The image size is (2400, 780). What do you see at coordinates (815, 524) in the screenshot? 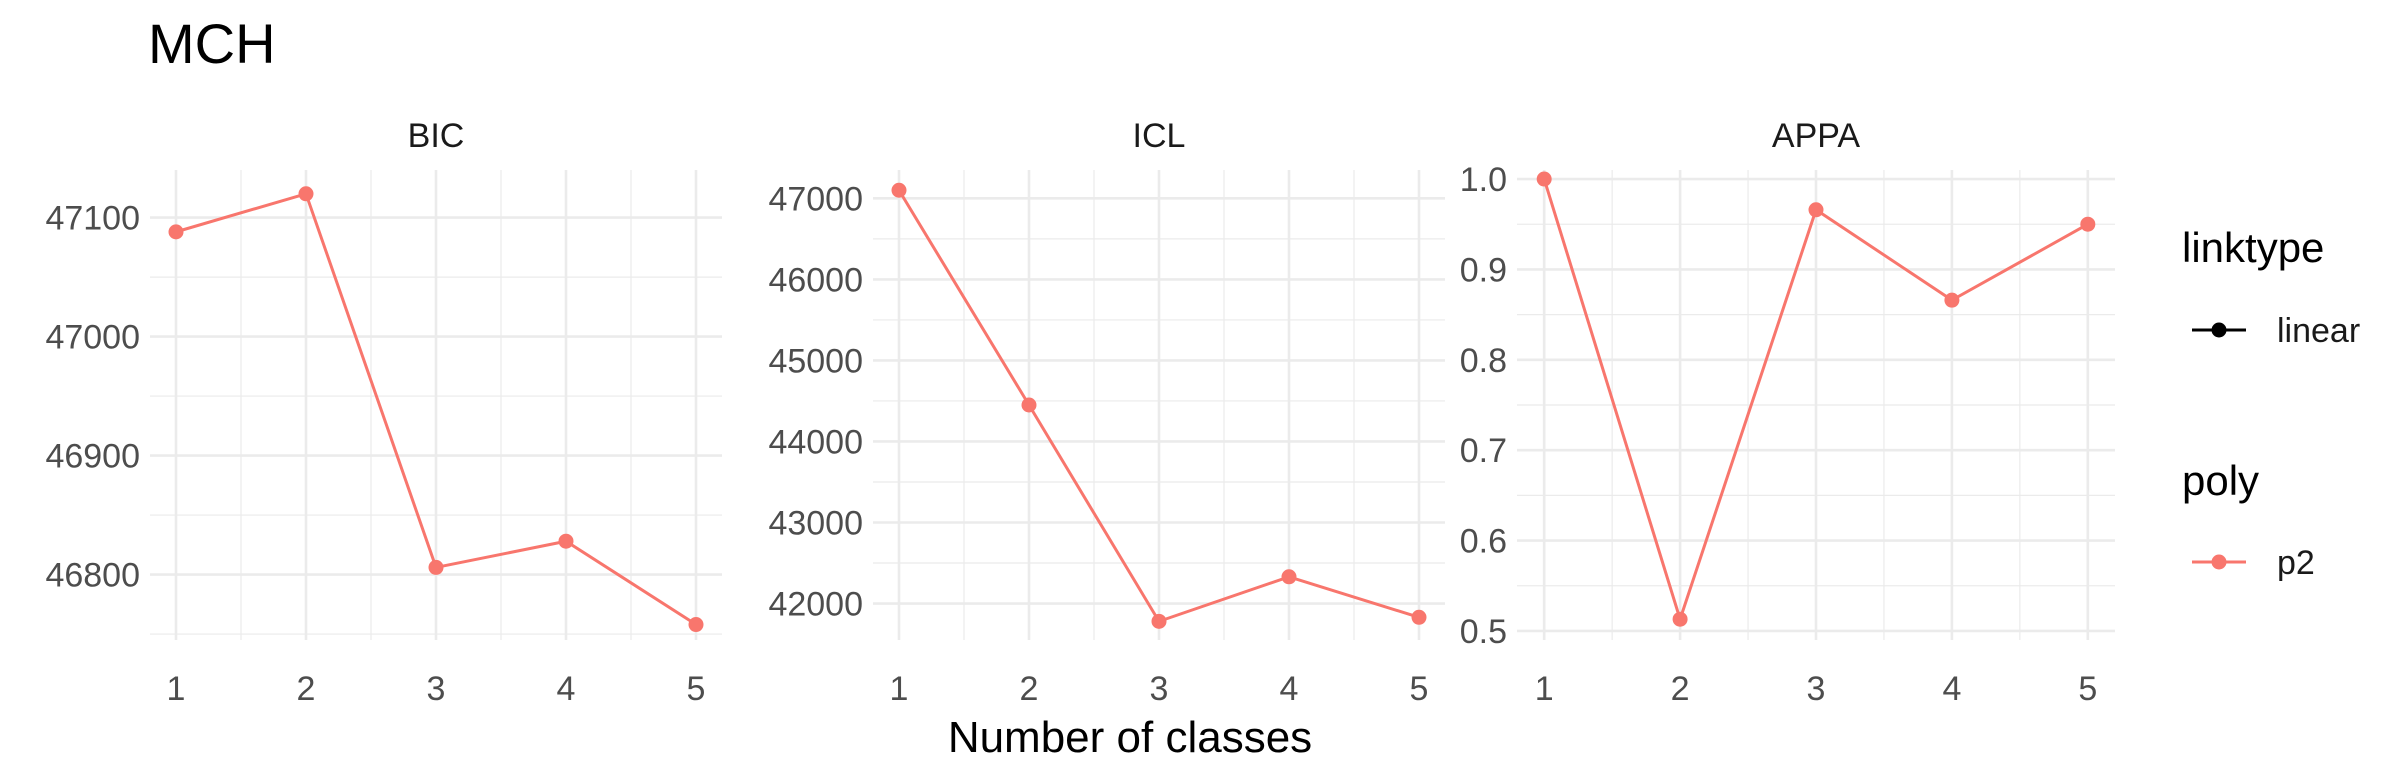
I see `y-tick-label: 43000` at bounding box center [815, 524].